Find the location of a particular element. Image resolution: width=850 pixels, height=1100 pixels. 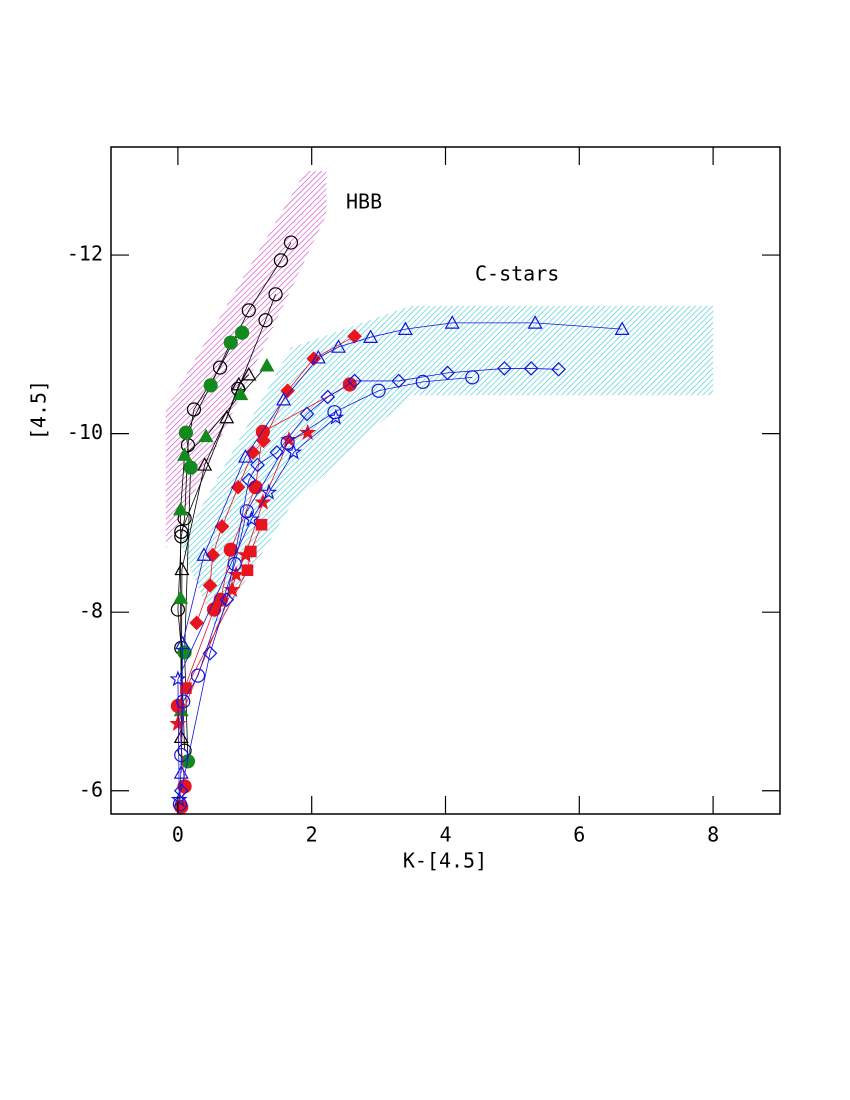

x-tick-label: 6 is located at coordinates (579, 835).